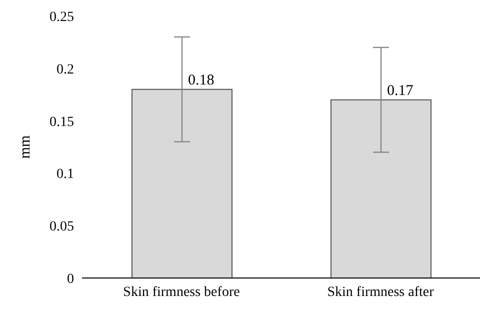 This screenshot has height=324, width=500. Describe the element at coordinates (70, 279) in the screenshot. I see `y-tick-label: 0` at that location.